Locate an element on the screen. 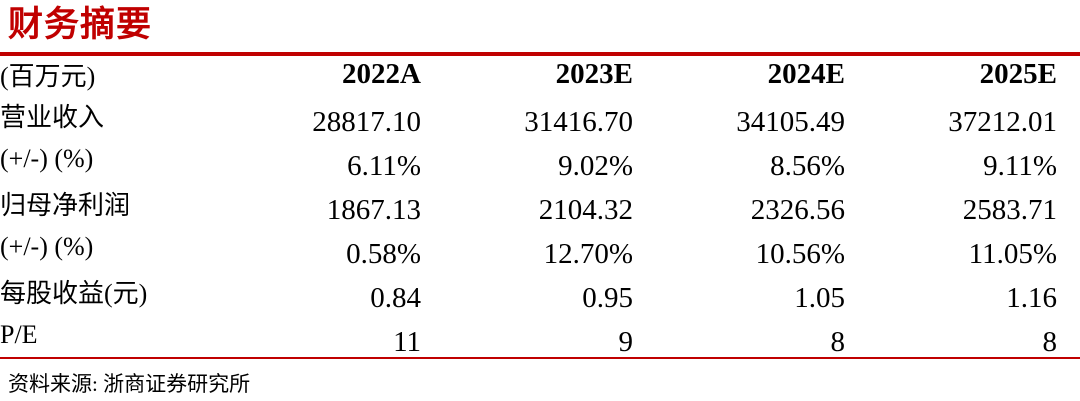  cell-value: 8.56% is located at coordinates (807, 165).